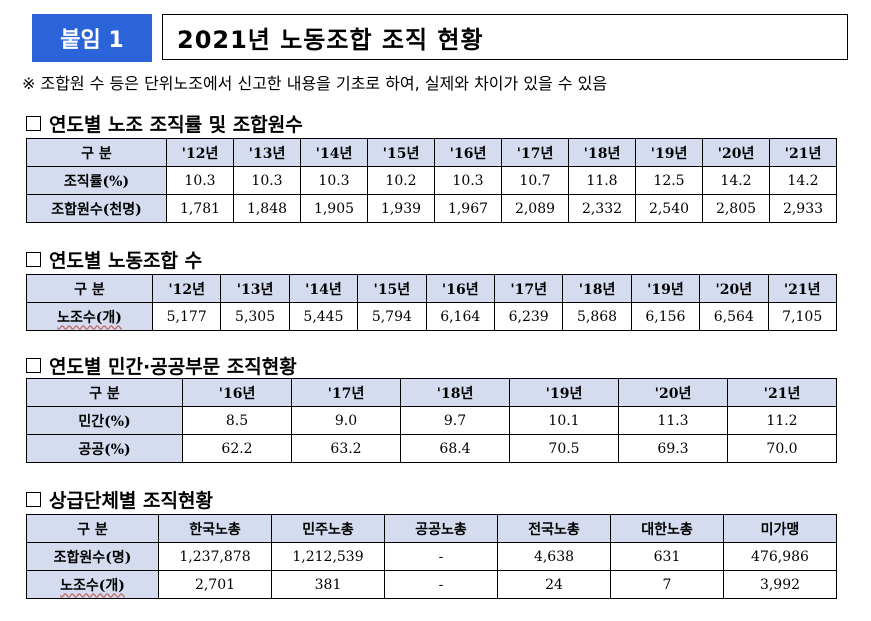 The image size is (871, 621). What do you see at coordinates (200, 208) in the screenshot?
I see `table-cell: 1,781` at bounding box center [200, 208].